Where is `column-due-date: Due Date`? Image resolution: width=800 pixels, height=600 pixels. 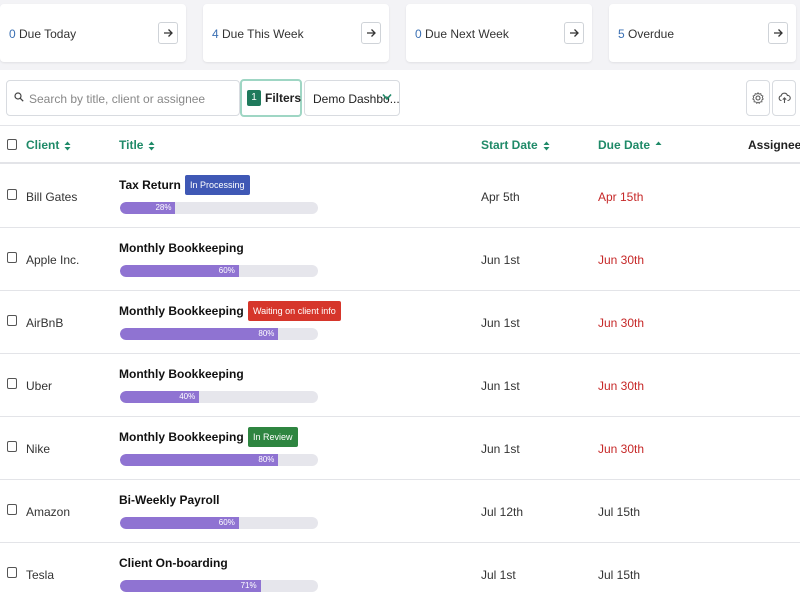
column-due-date: Due Date is located at coordinates (630, 145).